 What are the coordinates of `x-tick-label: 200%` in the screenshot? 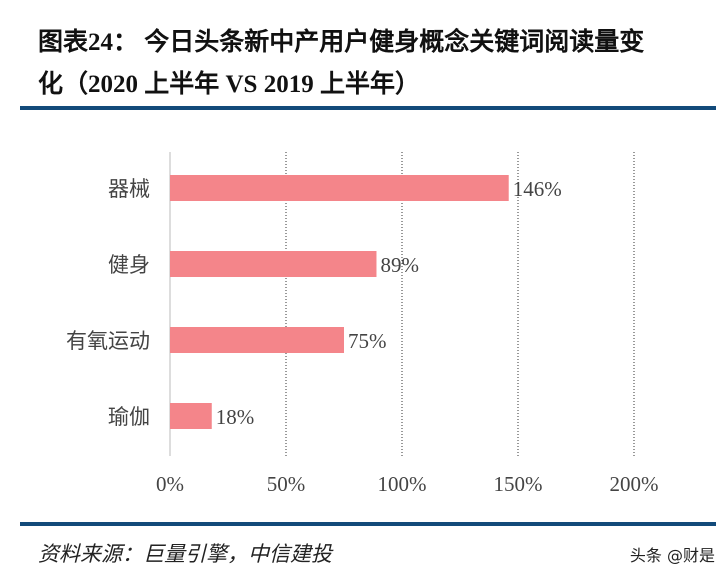 It's located at (634, 484).